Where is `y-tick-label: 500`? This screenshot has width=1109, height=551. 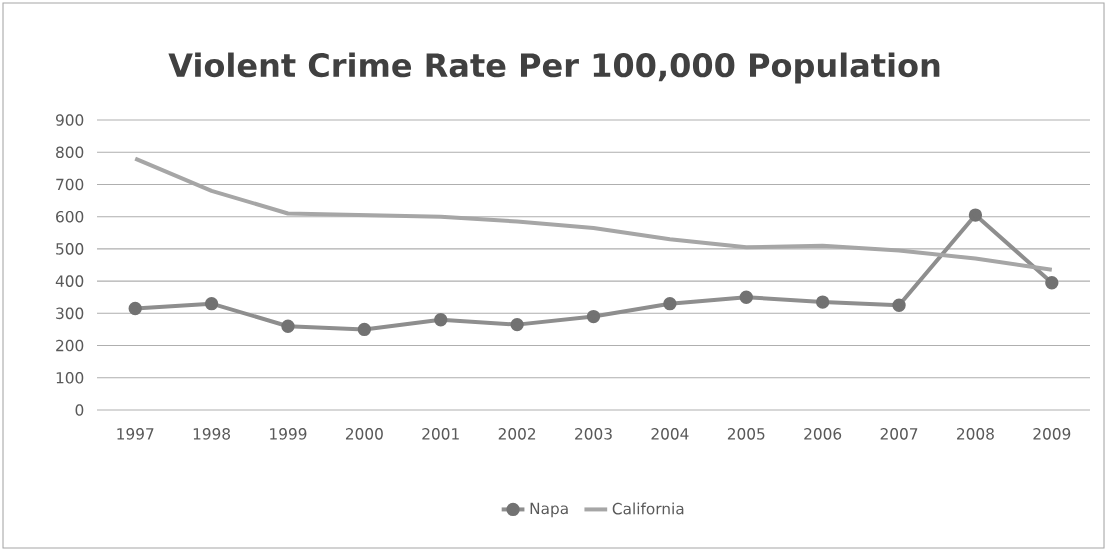
y-tick-label: 500 is located at coordinates (70, 249).